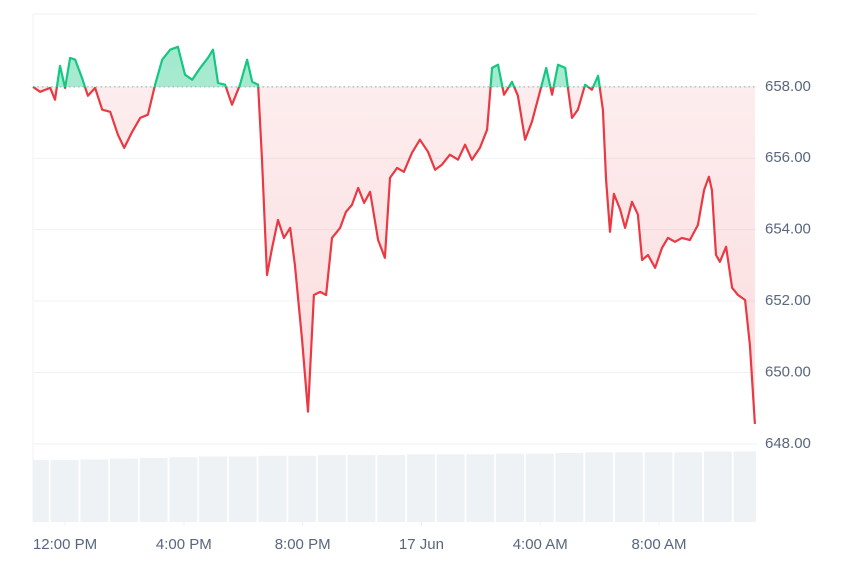 This screenshot has width=850, height=567. I want to click on x-tick-label: 4:00 PM, so click(184, 544).